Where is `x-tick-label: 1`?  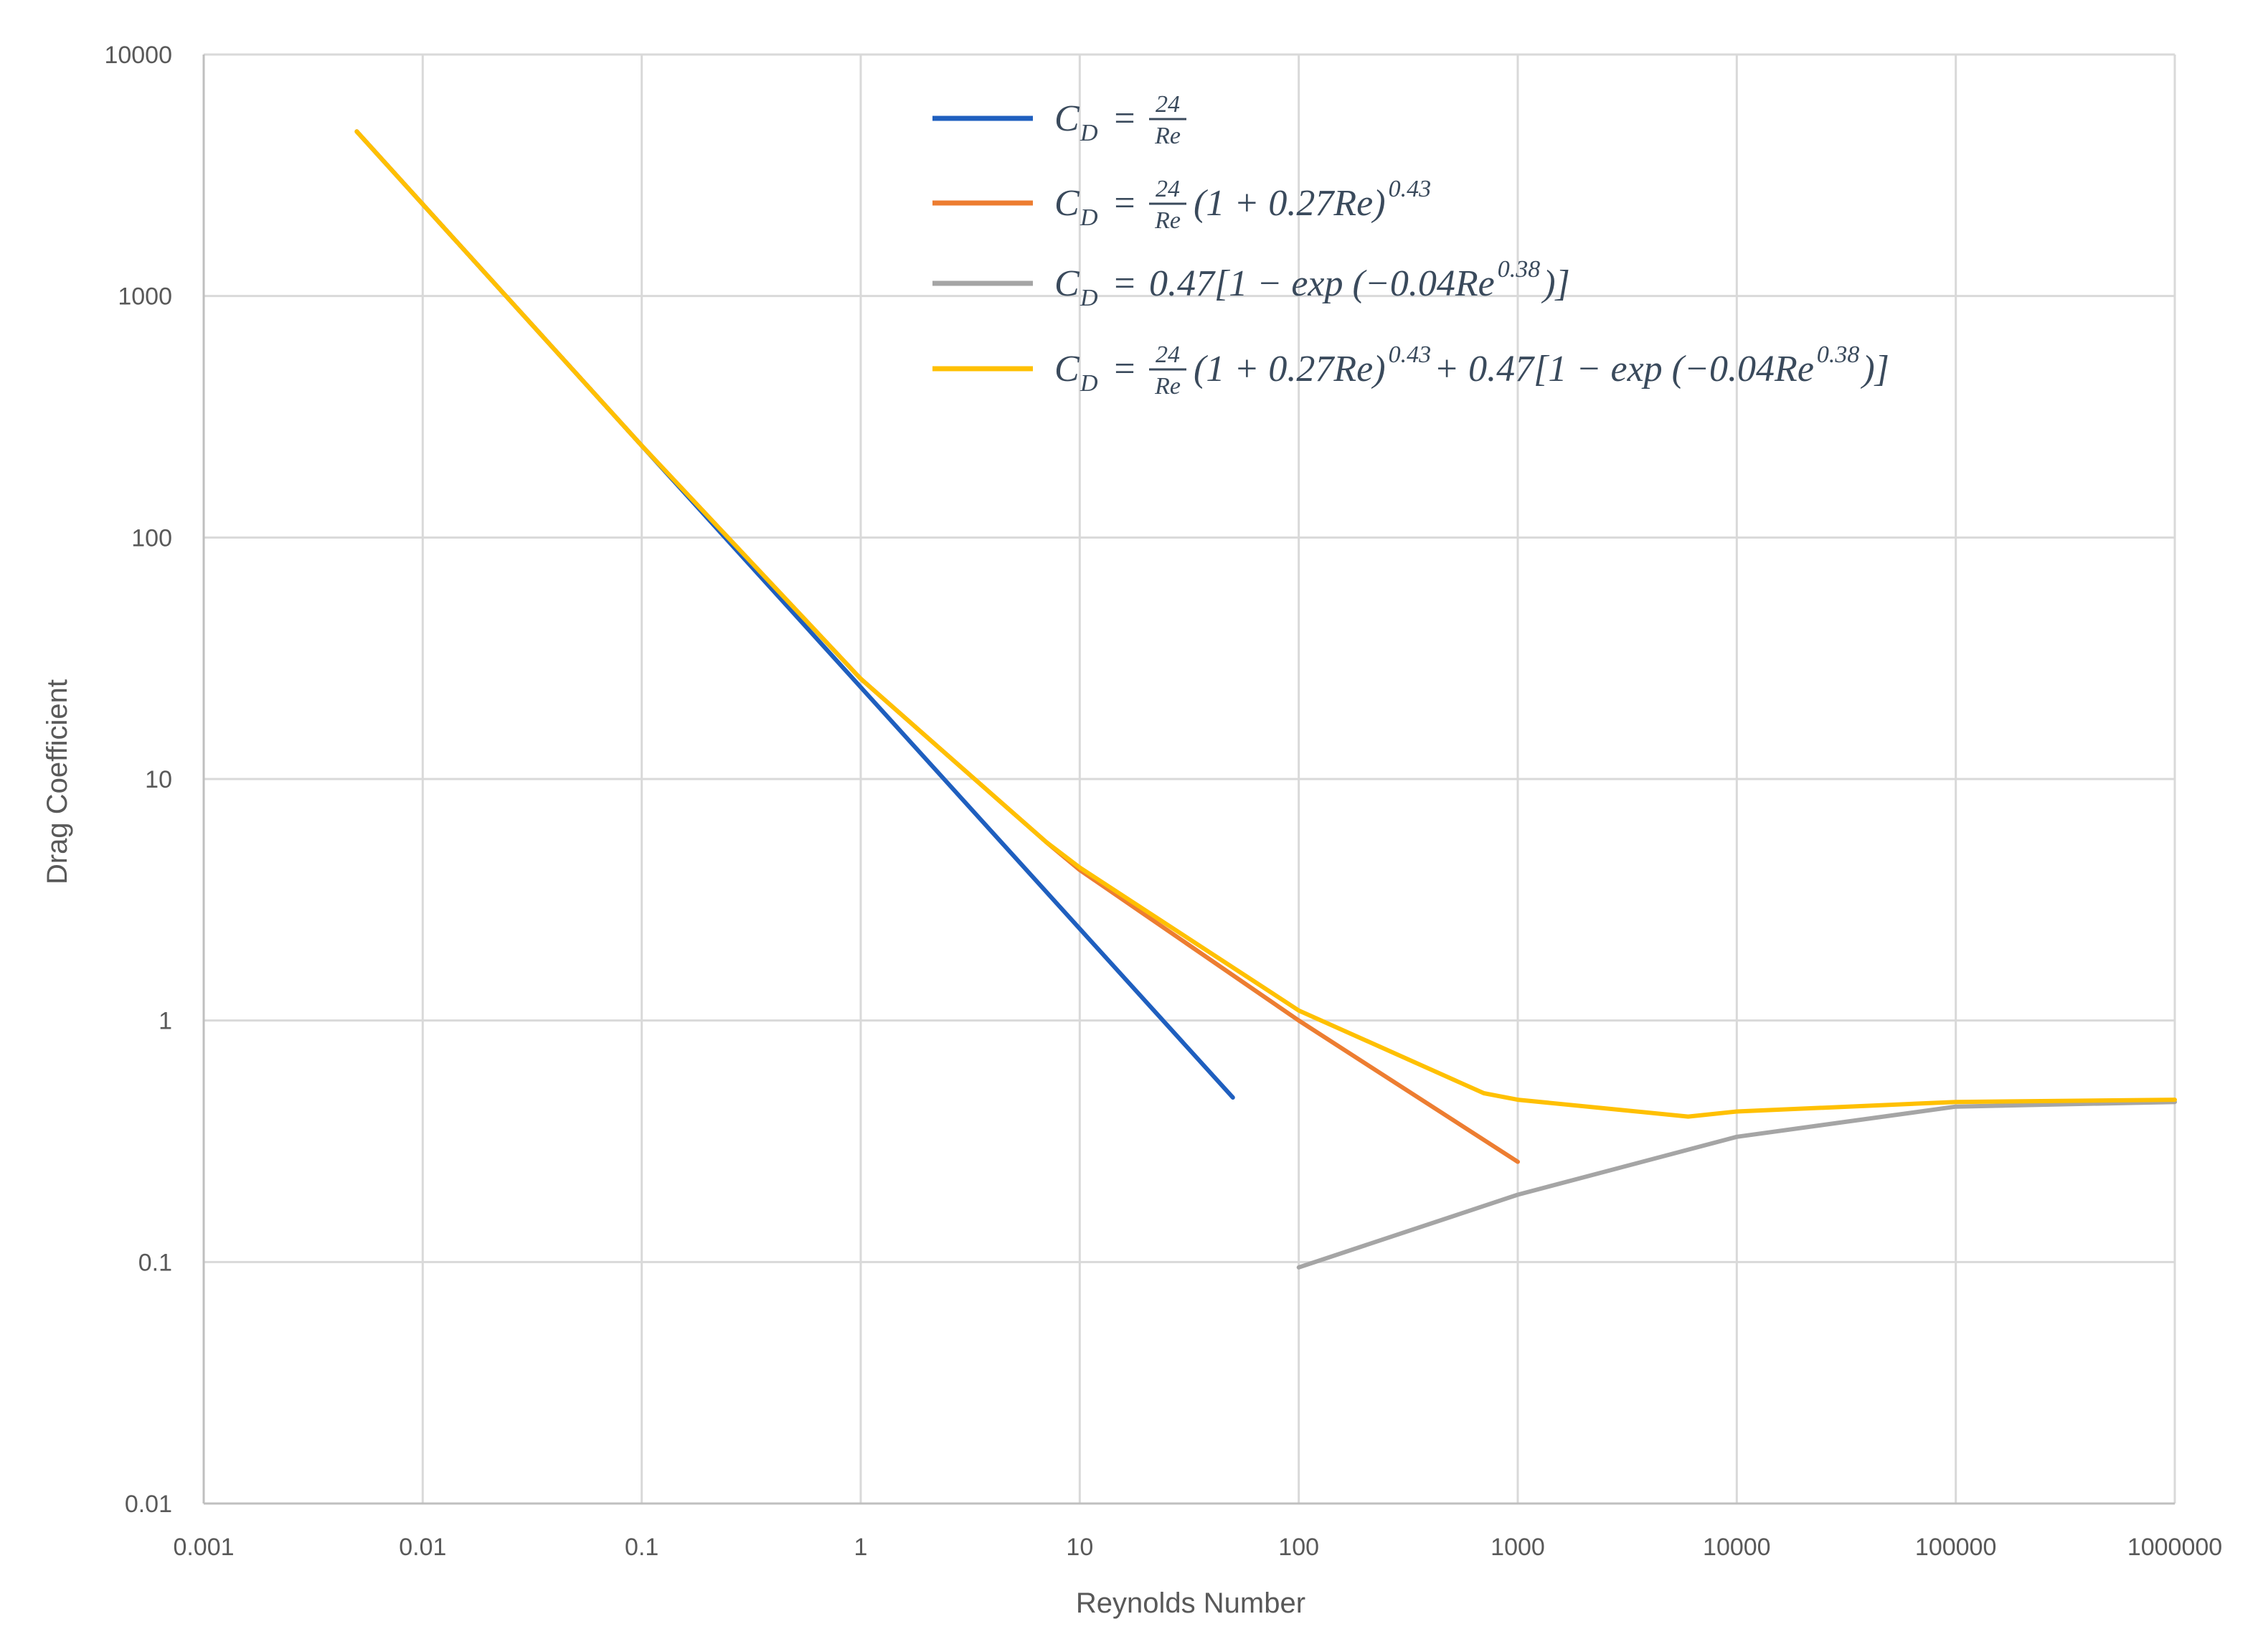
x-tick-label: 1 is located at coordinates (861, 1547).